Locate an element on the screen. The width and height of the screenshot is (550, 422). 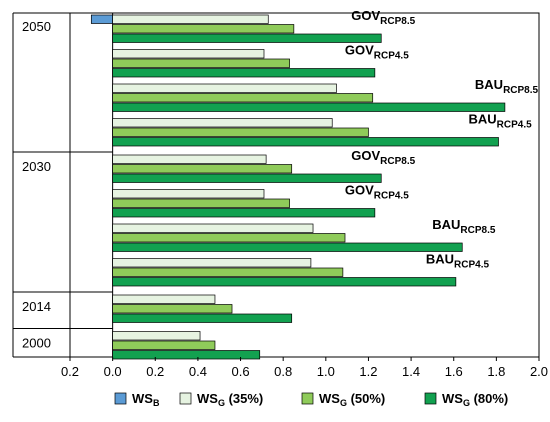
x-tick-label: 0.0 is located at coordinates (113, 371).